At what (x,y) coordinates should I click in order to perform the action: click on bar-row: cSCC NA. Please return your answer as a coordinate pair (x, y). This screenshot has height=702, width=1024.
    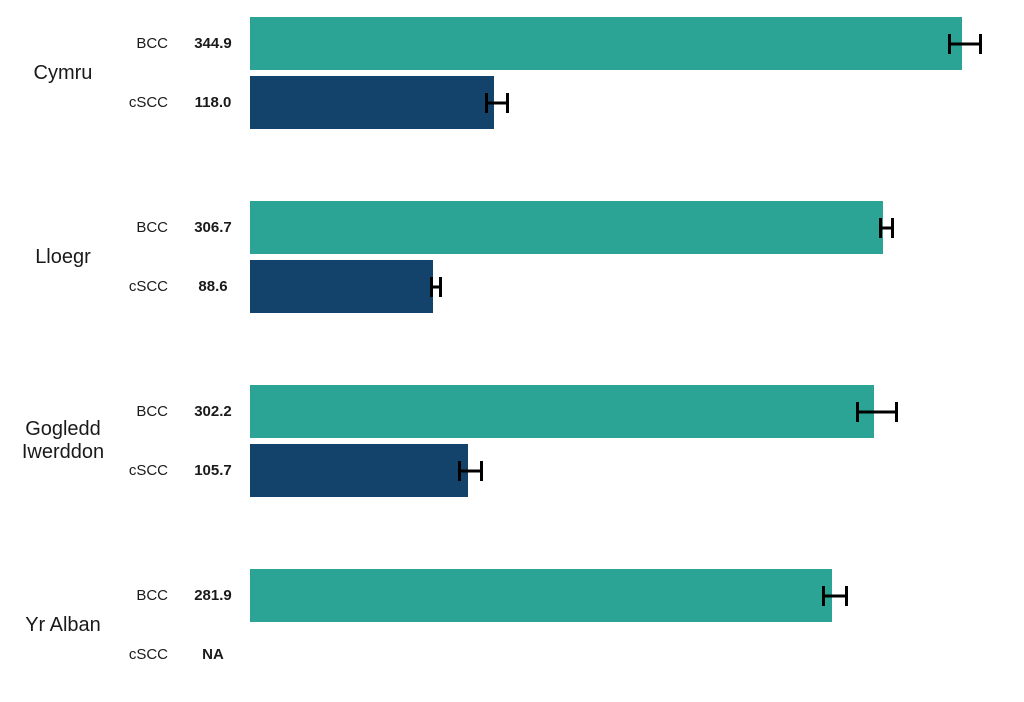
    Looking at the image, I should click on (575, 654).